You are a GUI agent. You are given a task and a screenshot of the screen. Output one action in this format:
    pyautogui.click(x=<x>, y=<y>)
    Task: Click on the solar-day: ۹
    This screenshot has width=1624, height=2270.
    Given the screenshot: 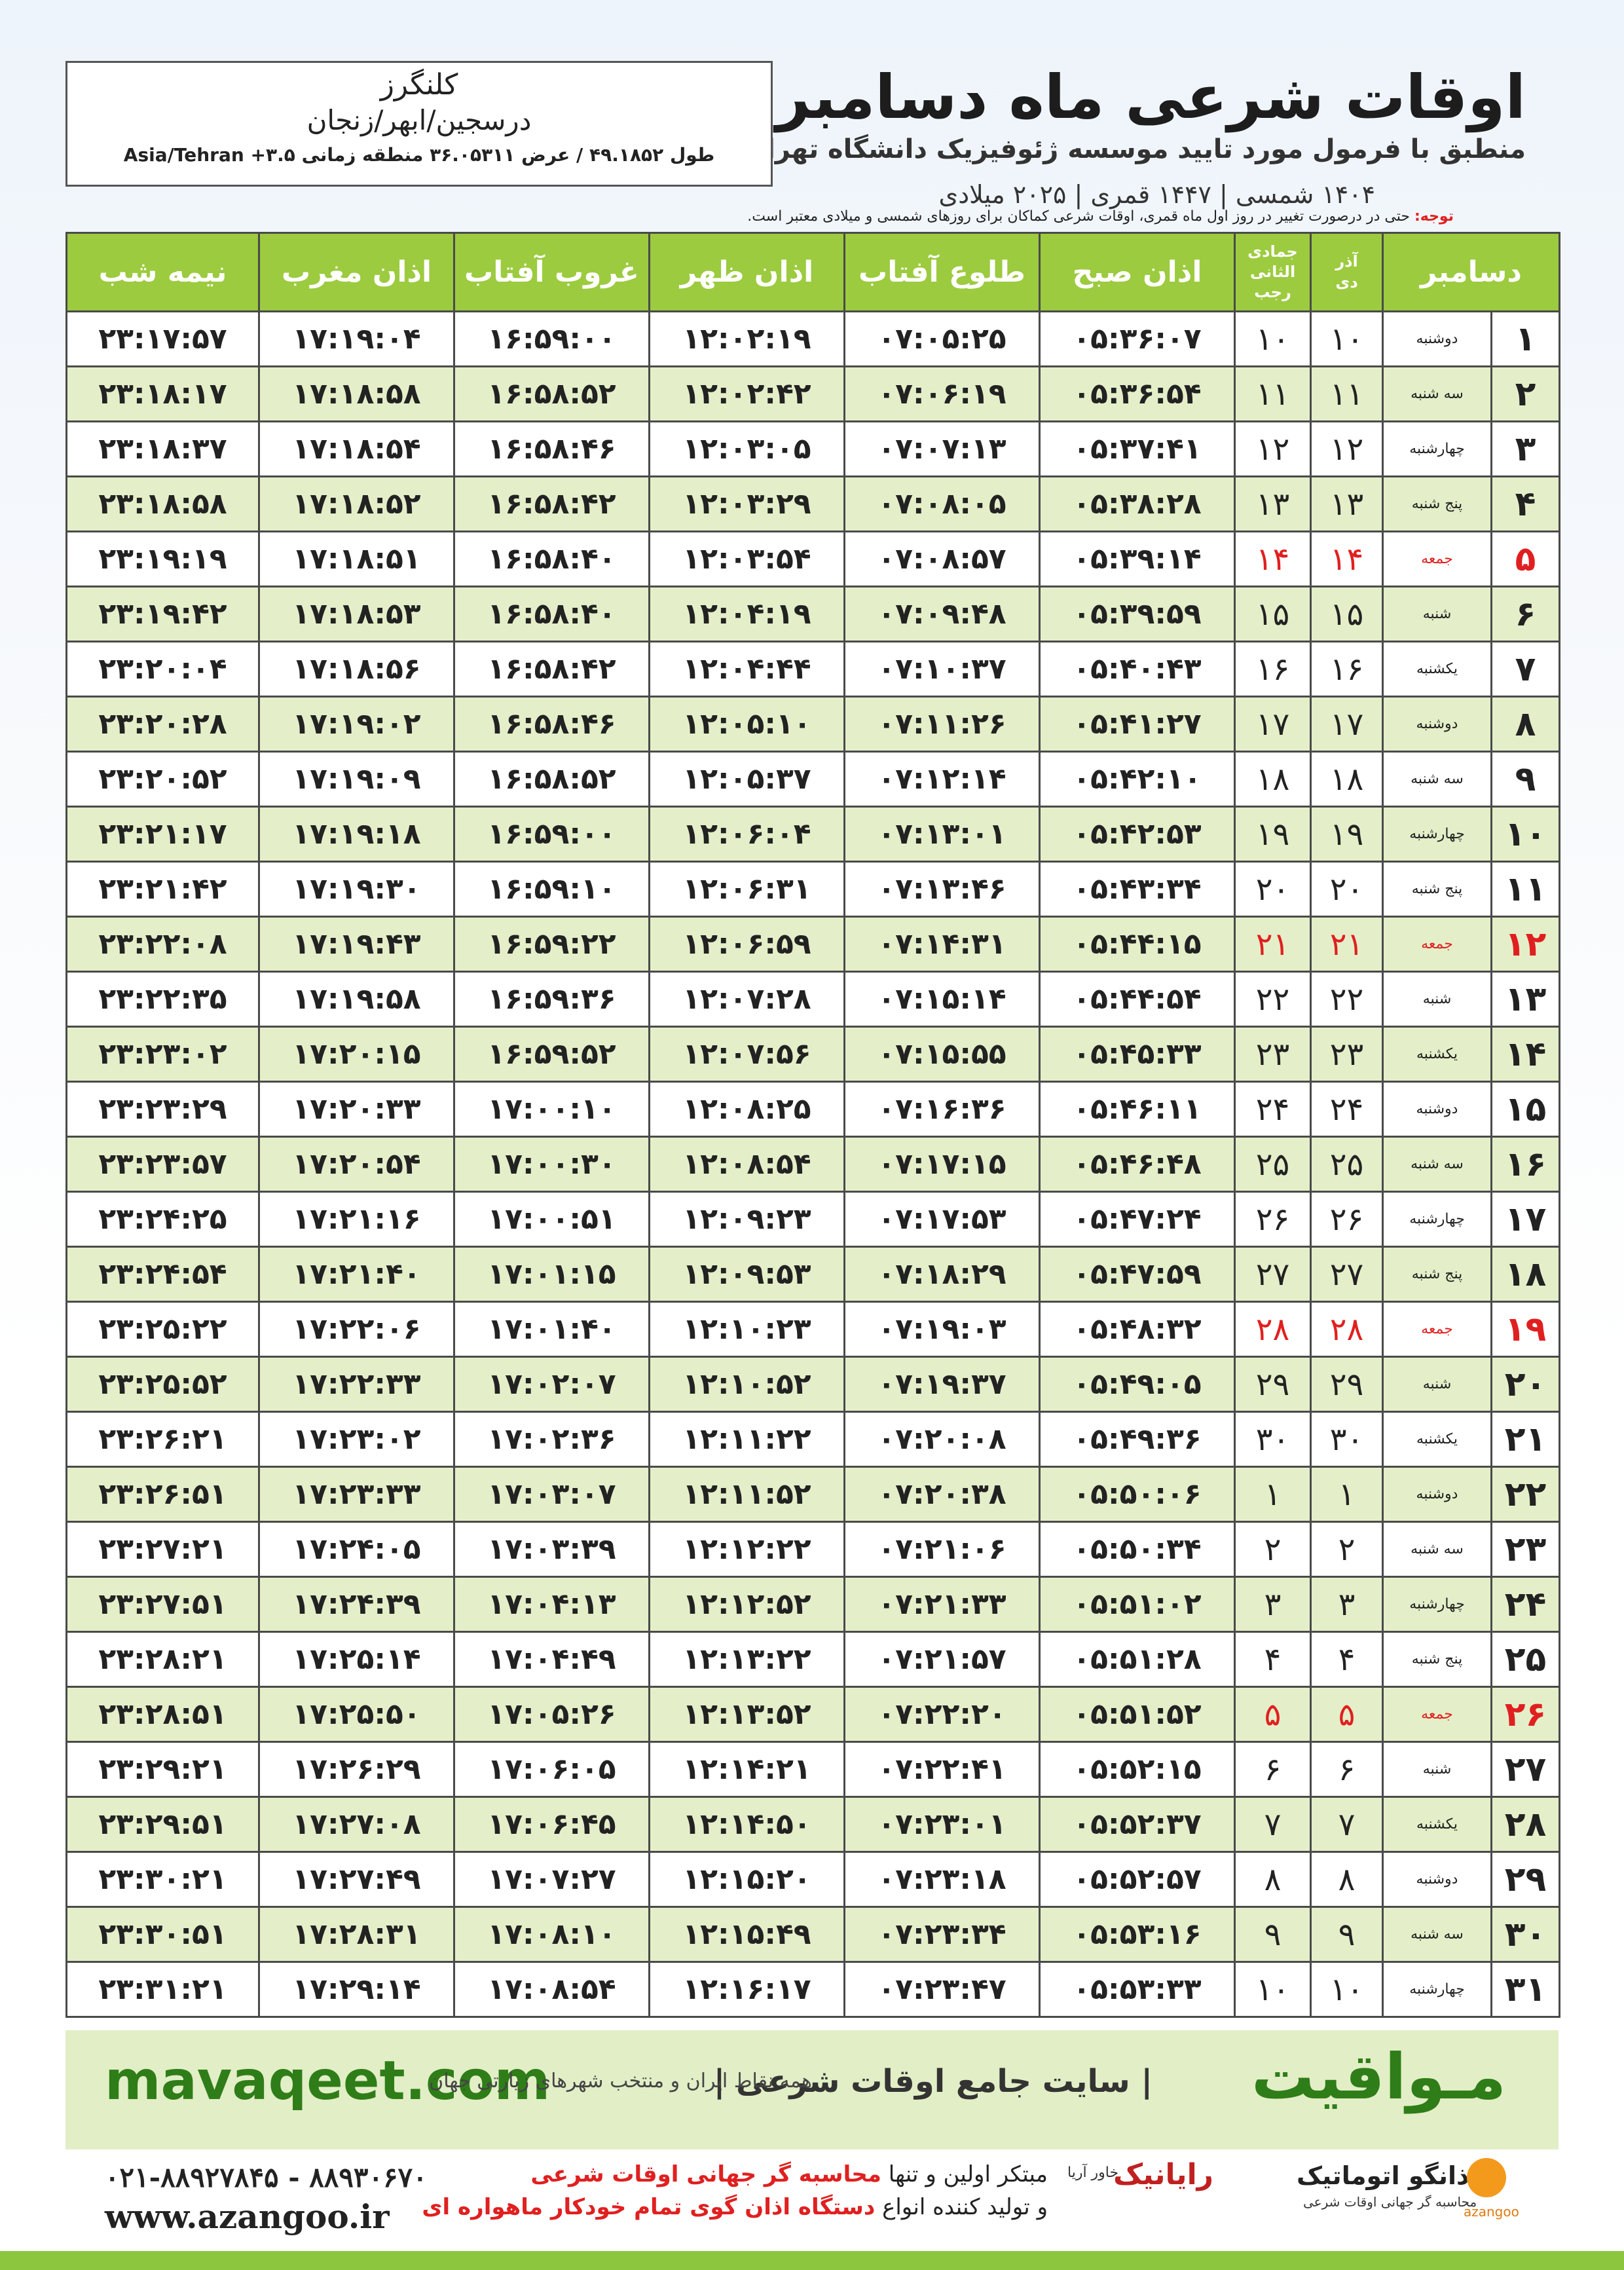 What is the action you would take?
    pyautogui.click(x=1347, y=1934)
    